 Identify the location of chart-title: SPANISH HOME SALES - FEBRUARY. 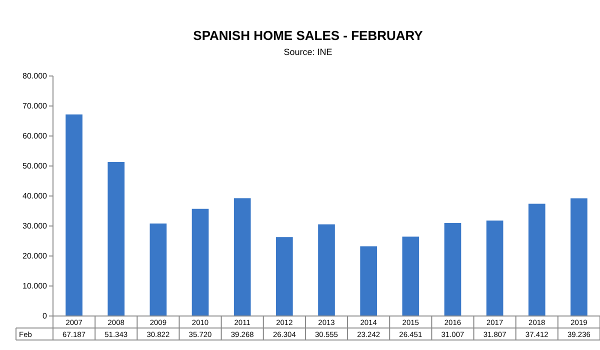
(308, 35).